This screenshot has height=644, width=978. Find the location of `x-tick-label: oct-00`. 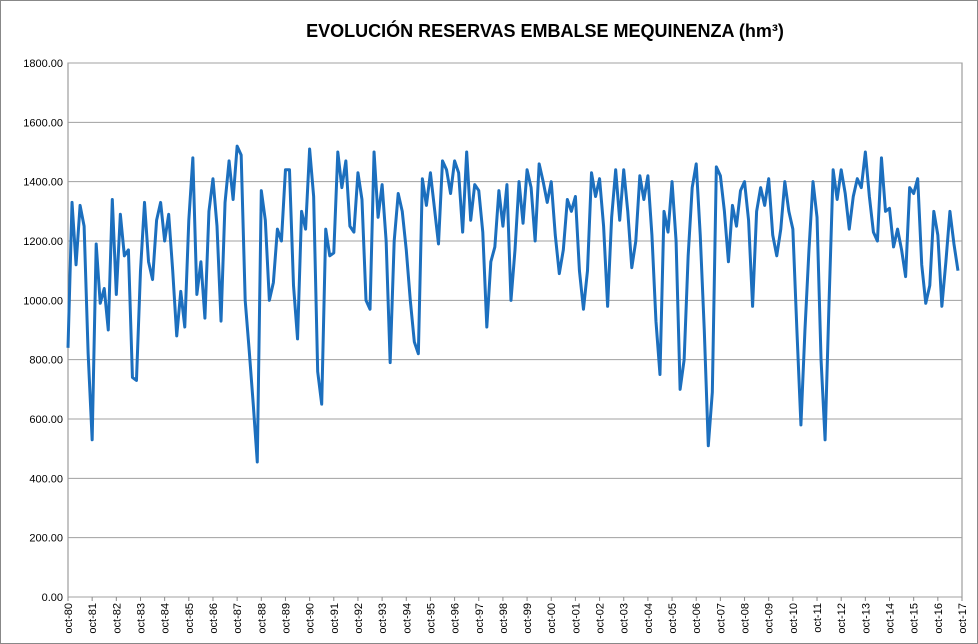

x-tick-label: oct-00 is located at coordinates (552, 618).